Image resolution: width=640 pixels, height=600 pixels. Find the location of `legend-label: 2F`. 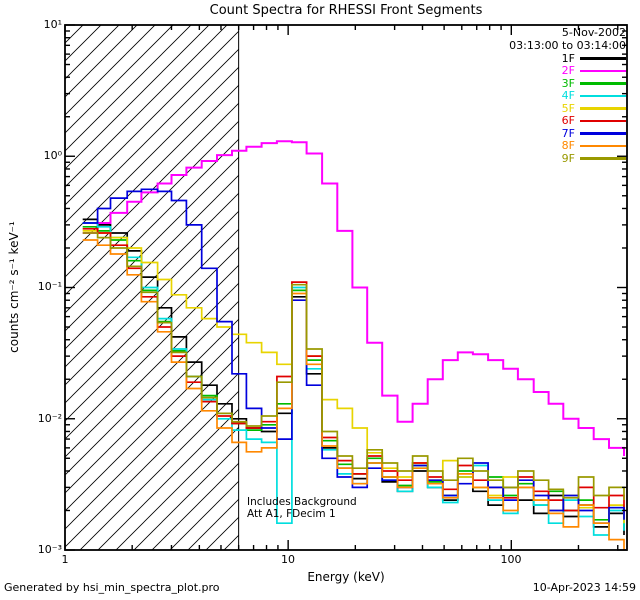

legend-label: 2F is located at coordinates (568, 71).